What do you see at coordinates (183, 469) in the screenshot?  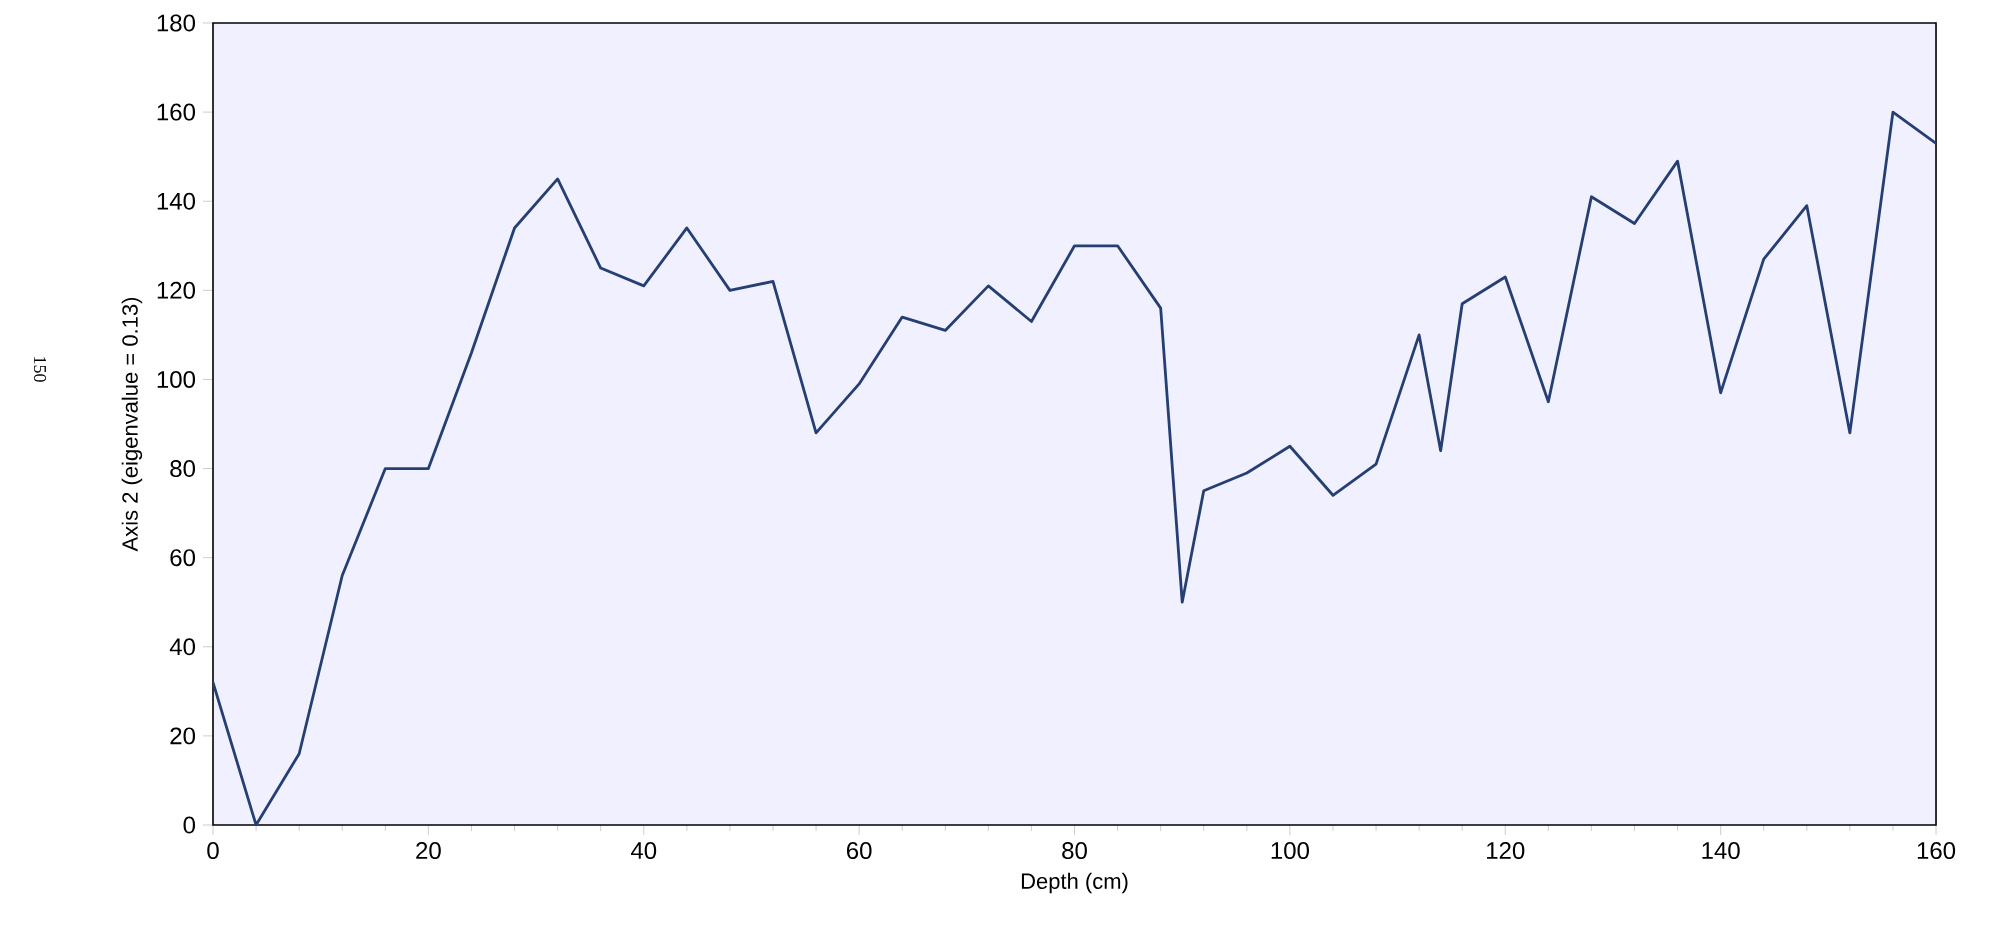 I see `y-tick-label: 80` at bounding box center [183, 469].